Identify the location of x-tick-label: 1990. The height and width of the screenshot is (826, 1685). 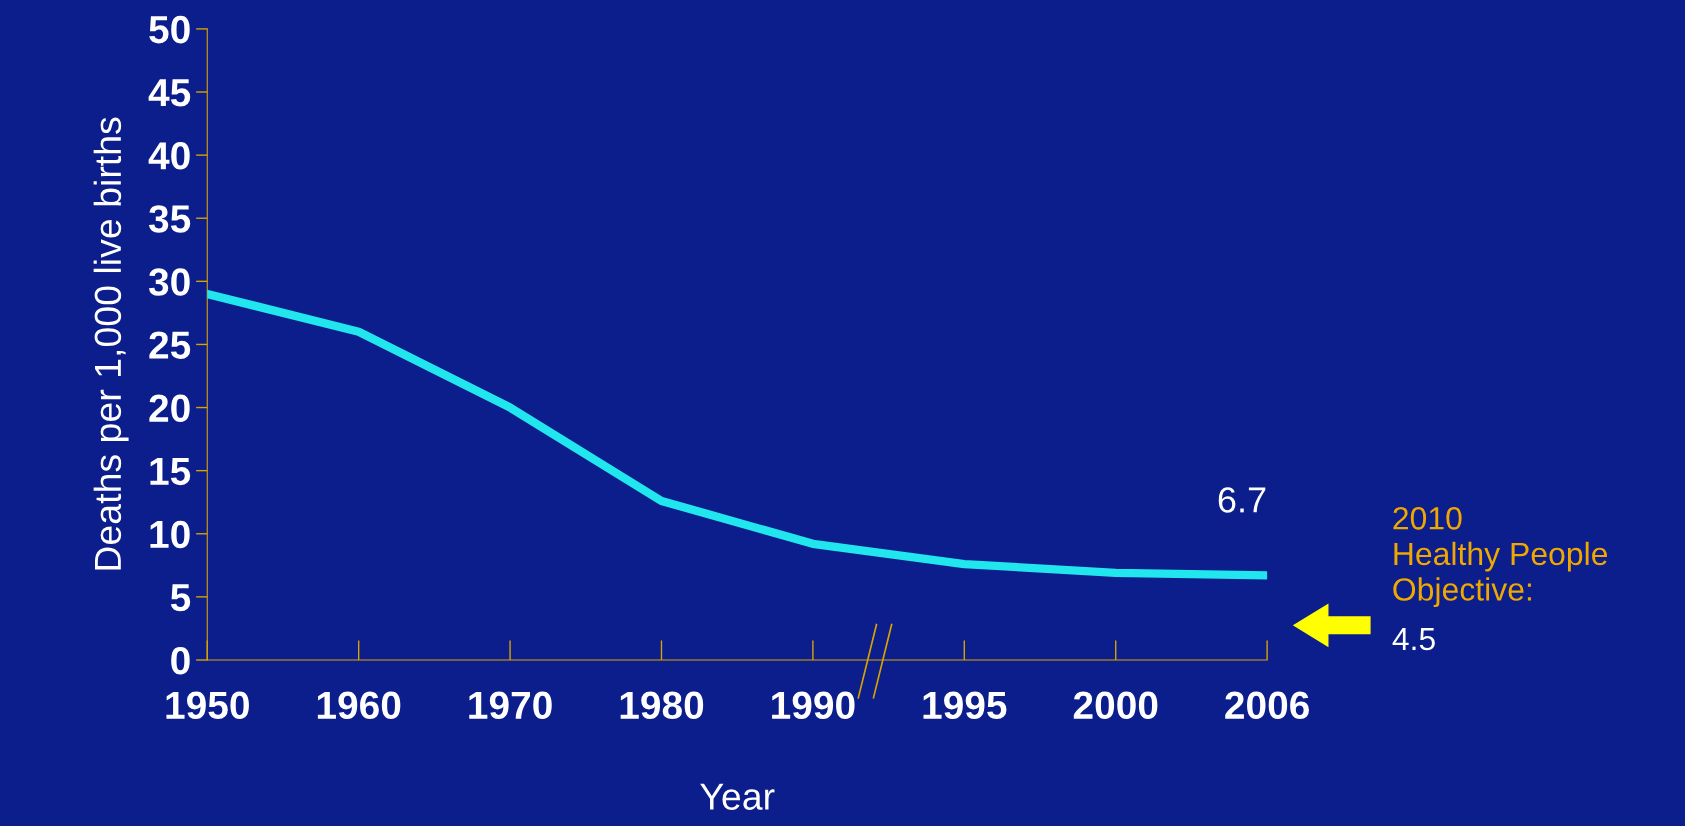
(813, 705).